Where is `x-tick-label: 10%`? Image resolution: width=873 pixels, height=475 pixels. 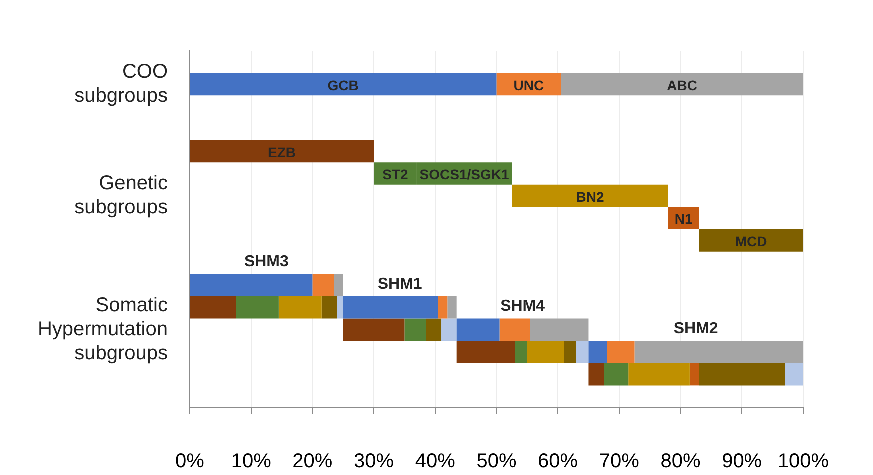 x-tick-label: 10% is located at coordinates (251, 461).